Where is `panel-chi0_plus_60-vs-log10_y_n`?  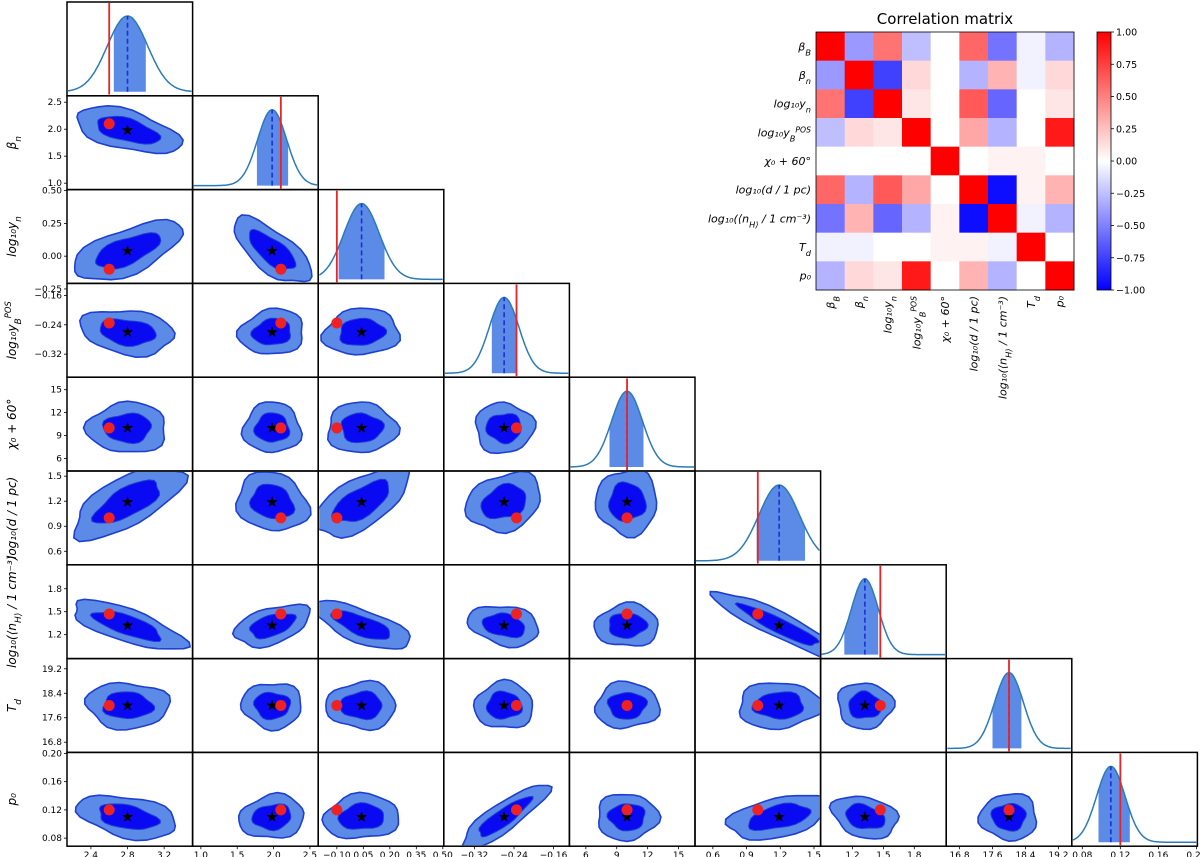 panel-chi0_plus_60-vs-log10_y_n is located at coordinates (381, 424).